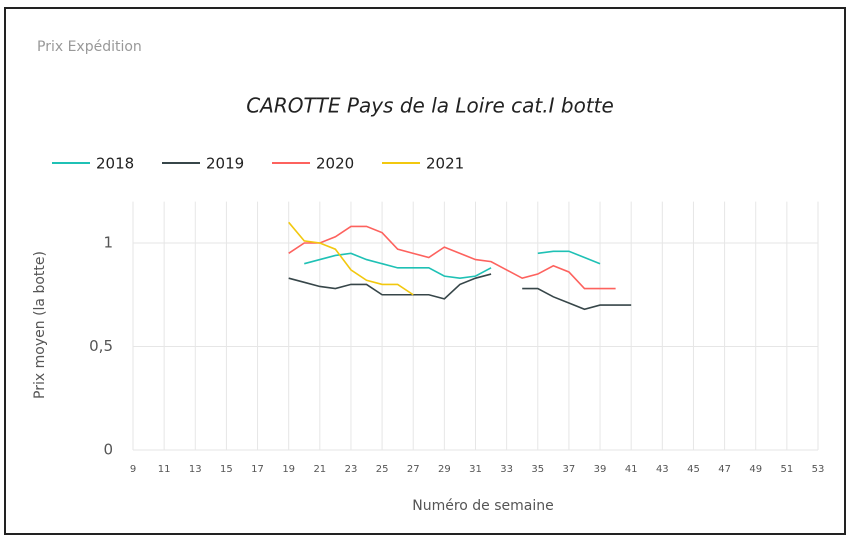 The height and width of the screenshot is (538, 850). What do you see at coordinates (569, 469) in the screenshot?
I see `x-tick-label: 37` at bounding box center [569, 469].